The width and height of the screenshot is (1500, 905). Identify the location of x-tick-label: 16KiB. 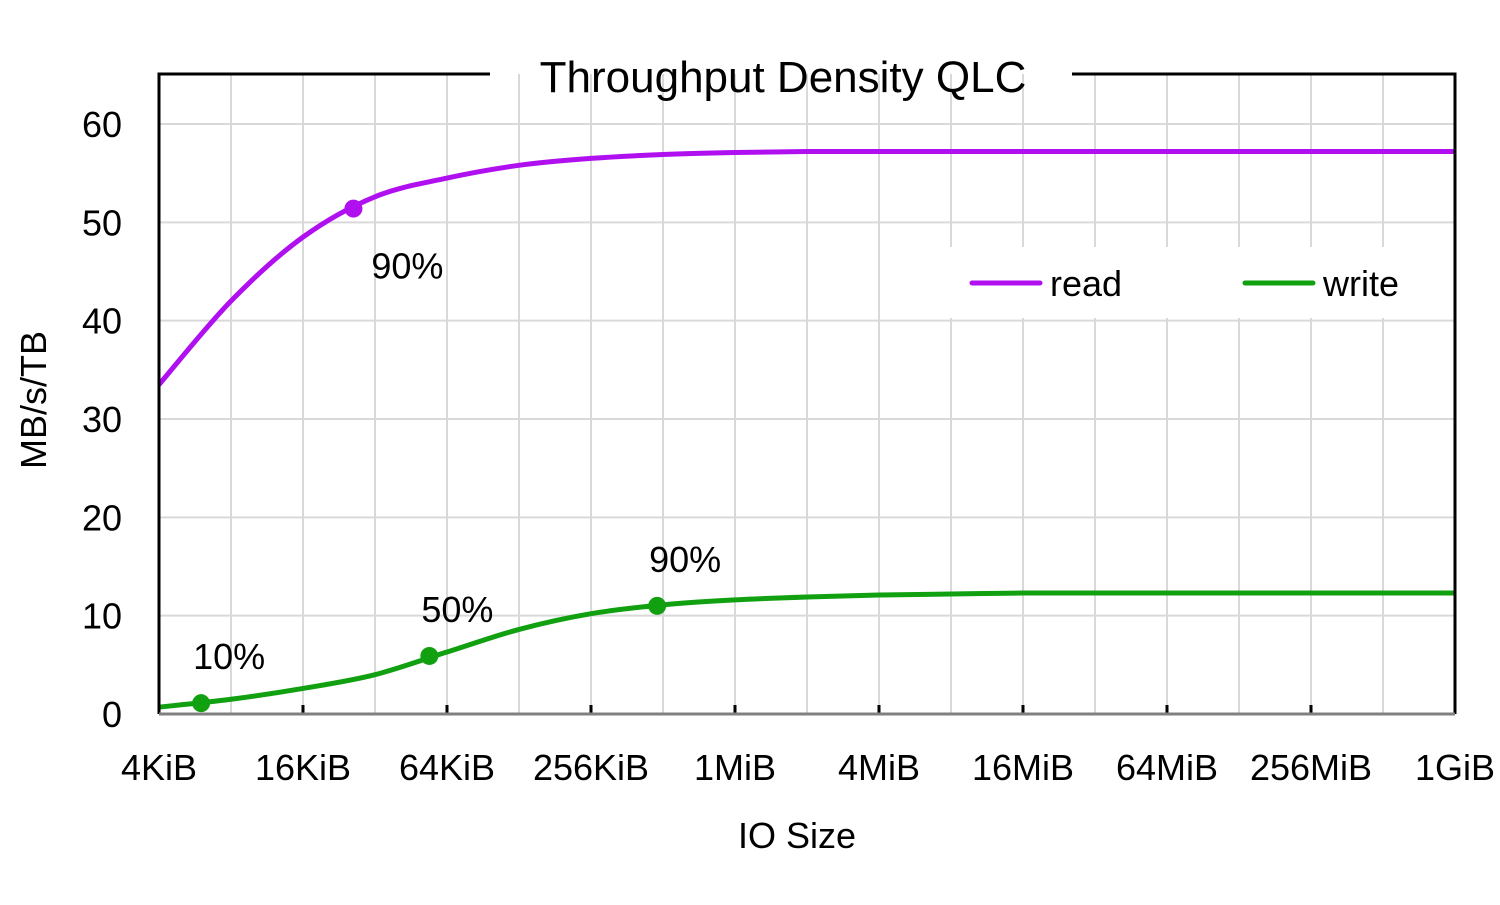
(303, 767).